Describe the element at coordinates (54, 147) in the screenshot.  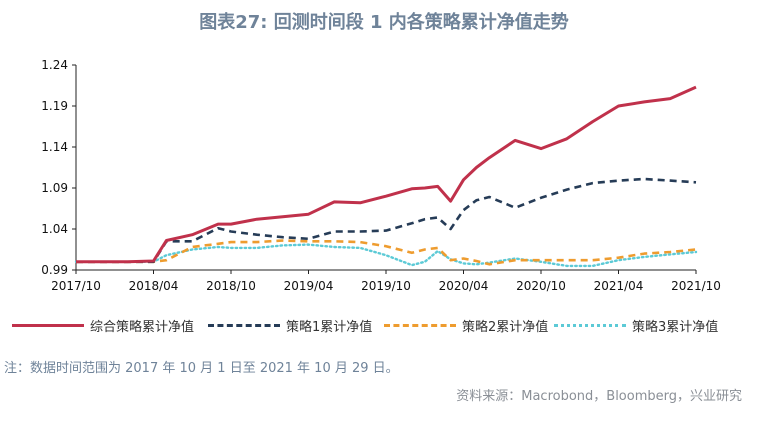
I see `y-tick-label: 1.14` at that location.